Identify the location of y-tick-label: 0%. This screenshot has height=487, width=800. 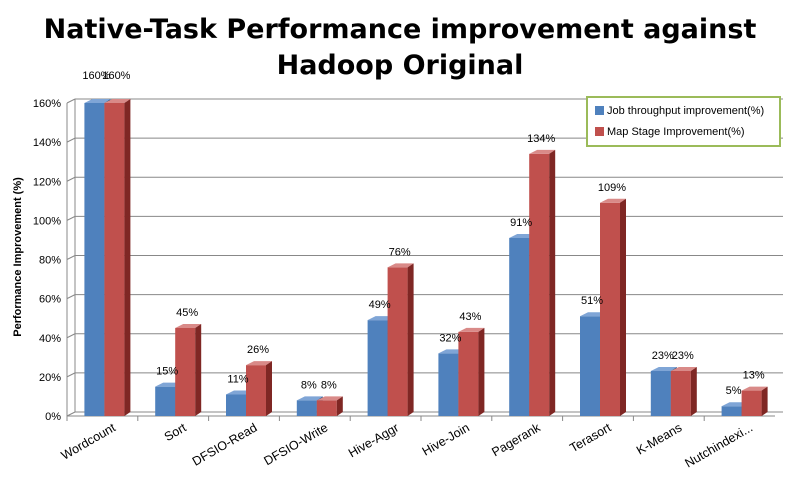
(53, 417).